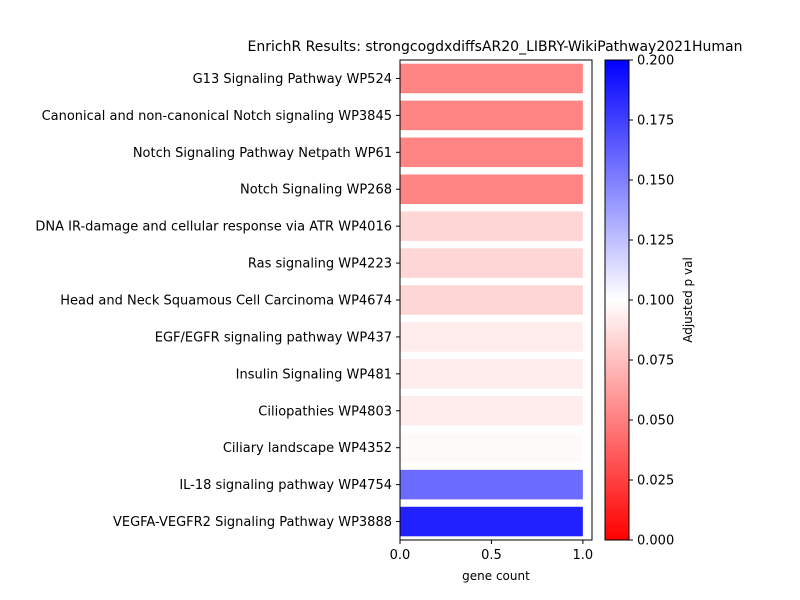 This screenshot has height=600, width=800. I want to click on colorbar-tick-label: 0.175, so click(655, 121).